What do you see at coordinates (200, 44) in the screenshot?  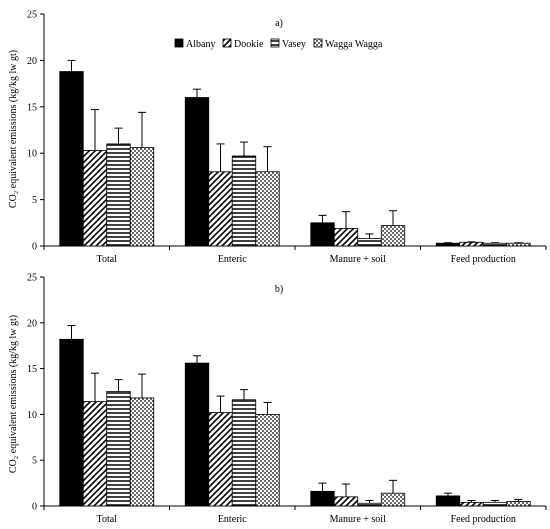 I see `legend-label: Albany` at bounding box center [200, 44].